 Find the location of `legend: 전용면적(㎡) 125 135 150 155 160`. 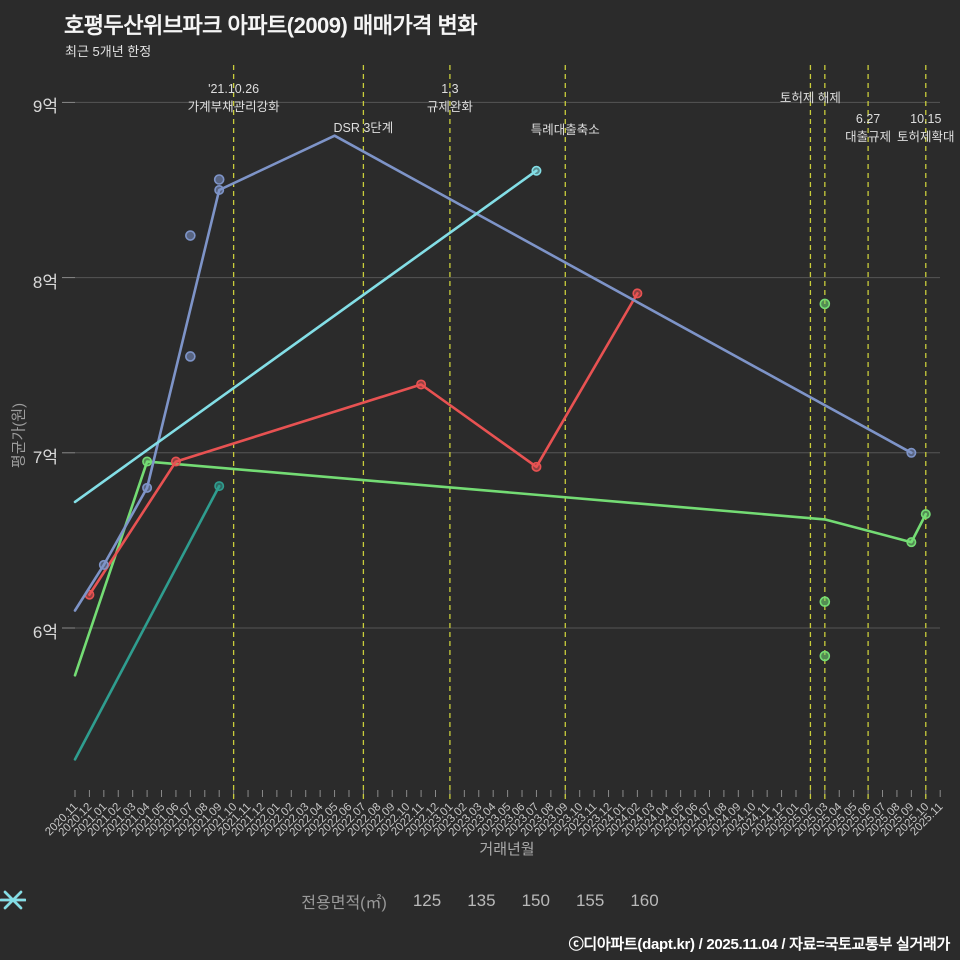

legend: 전용면적(㎡) 125 135 150 155 160 is located at coordinates (480, 901).